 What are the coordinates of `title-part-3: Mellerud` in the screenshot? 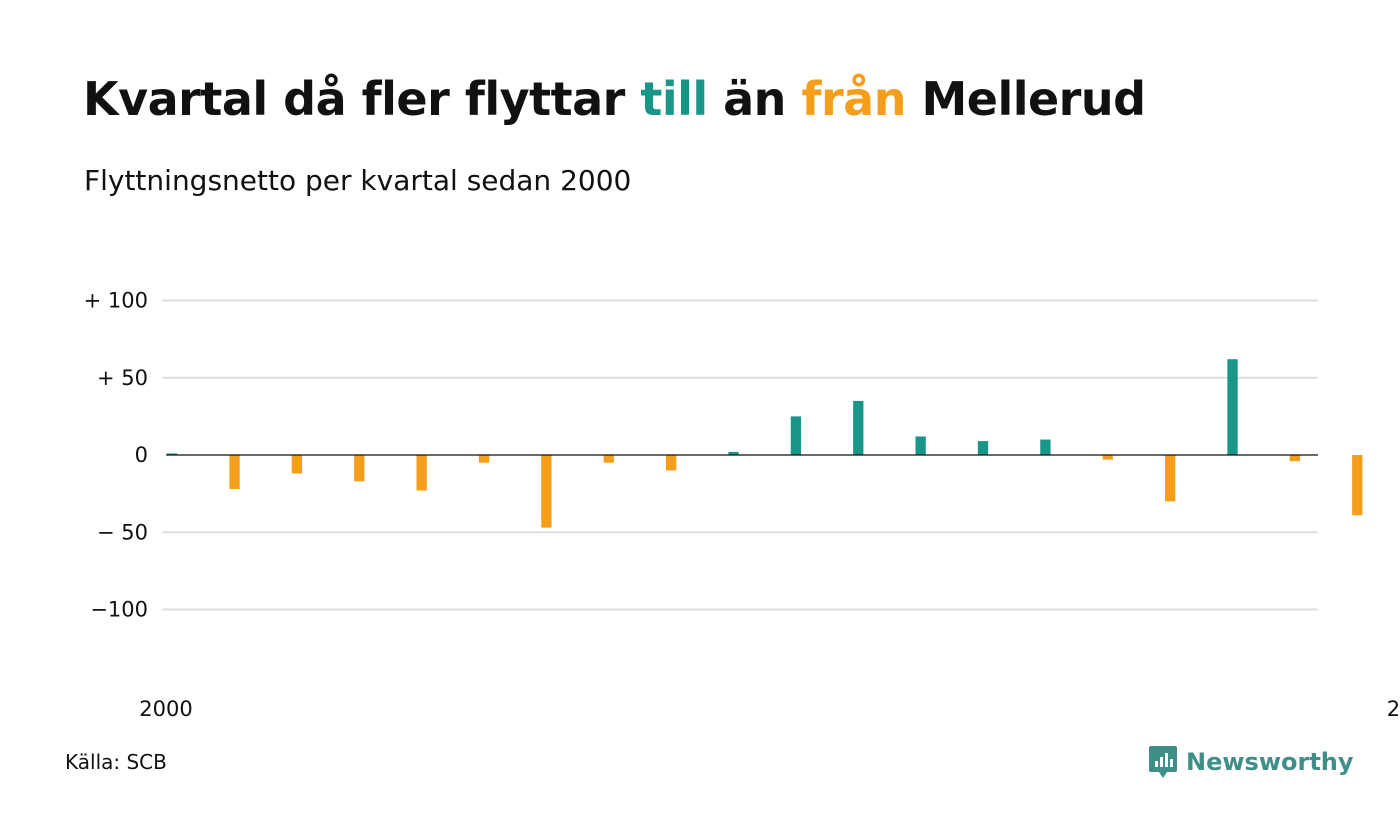 It's located at (1025, 99).